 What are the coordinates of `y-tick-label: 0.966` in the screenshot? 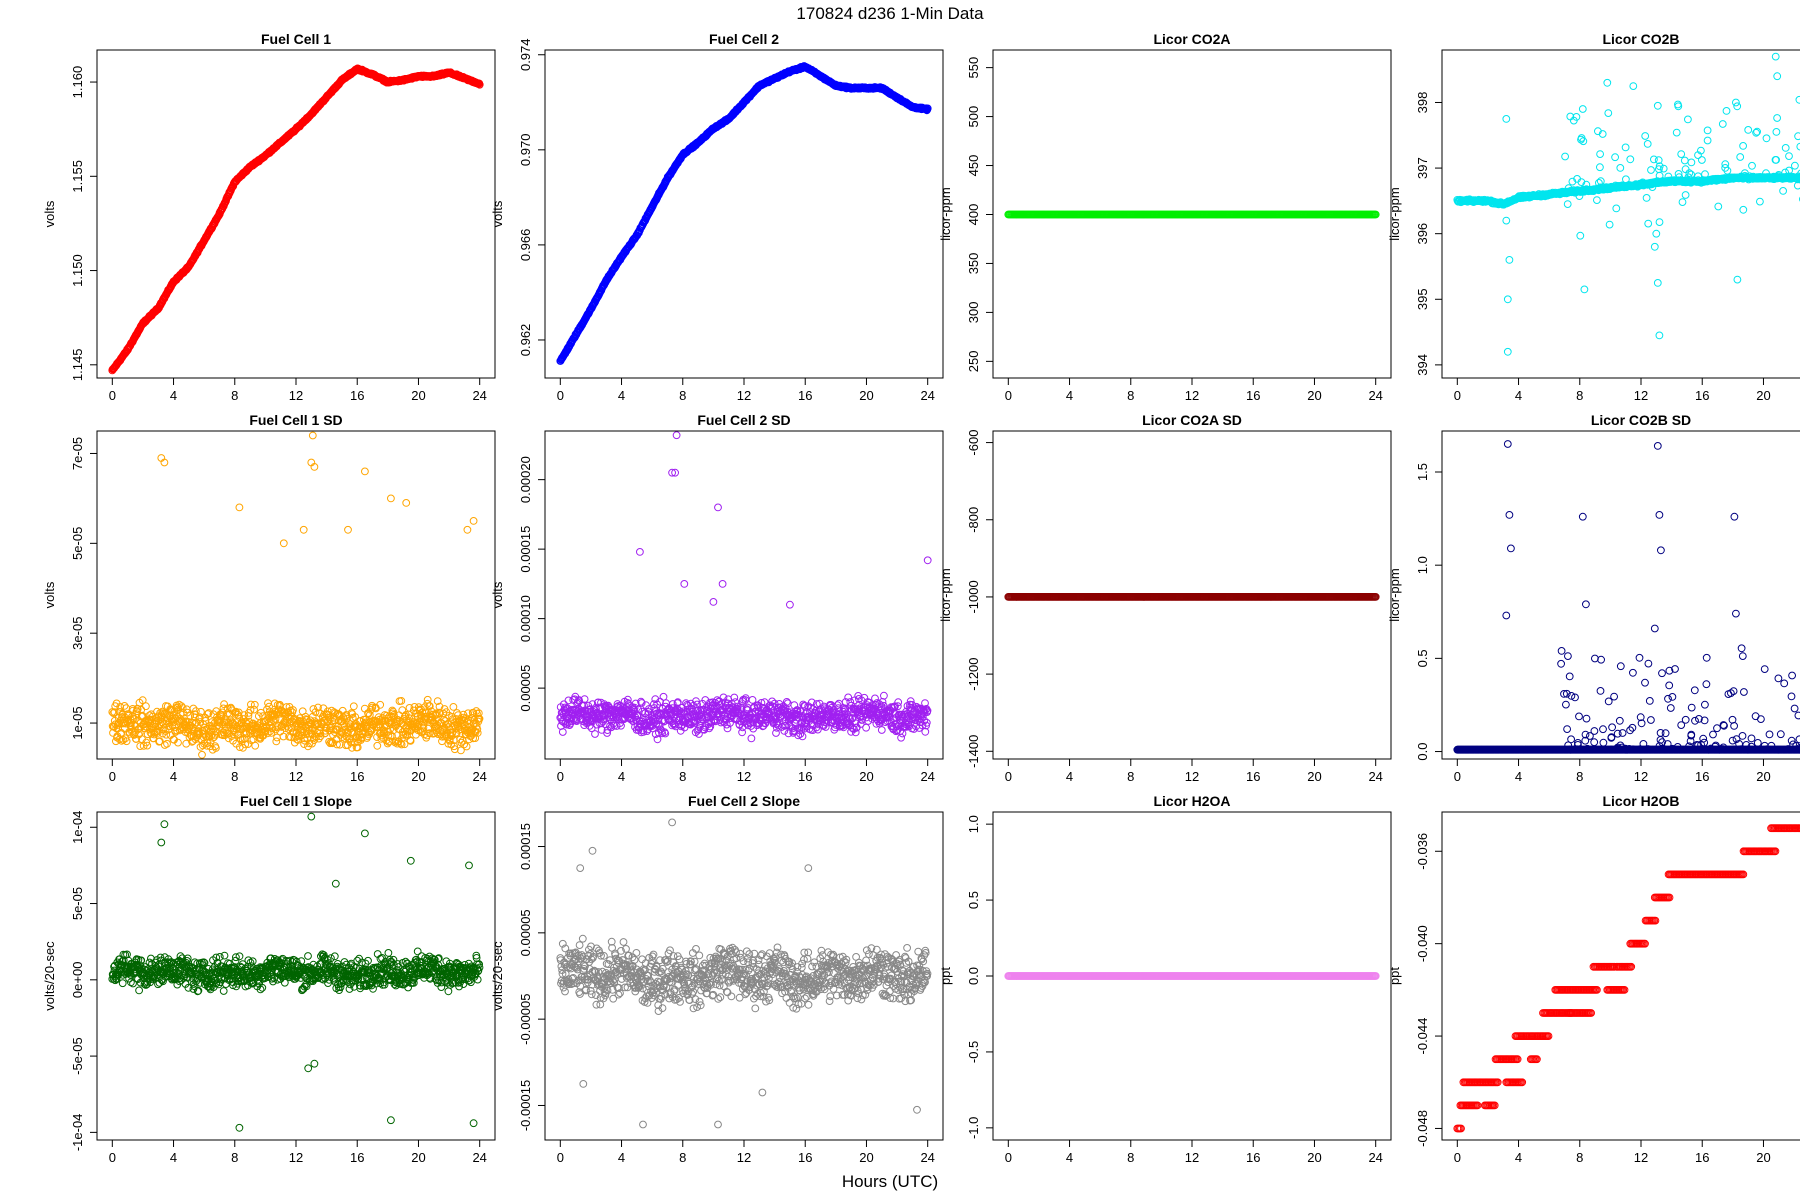 It's located at (525, 245).